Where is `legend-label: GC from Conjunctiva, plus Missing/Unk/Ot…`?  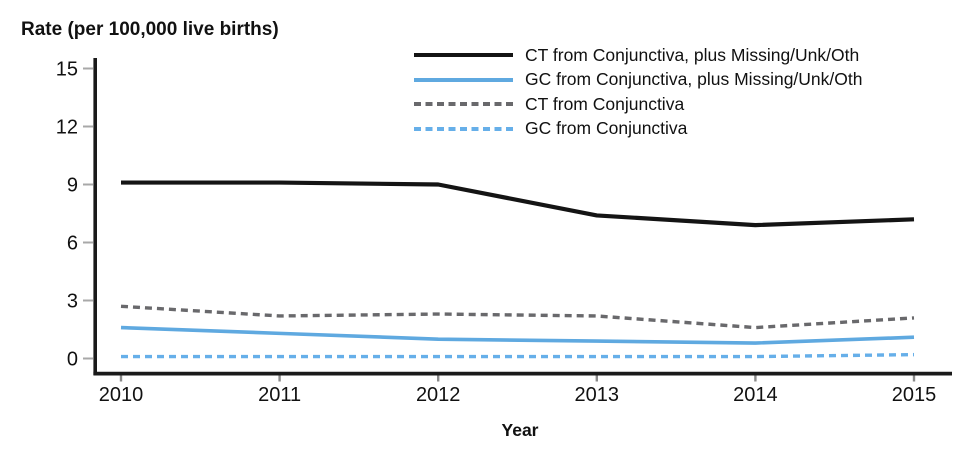
legend-label: GC from Conjunctiva, plus Missing/Unk/Ot… is located at coordinates (694, 79).